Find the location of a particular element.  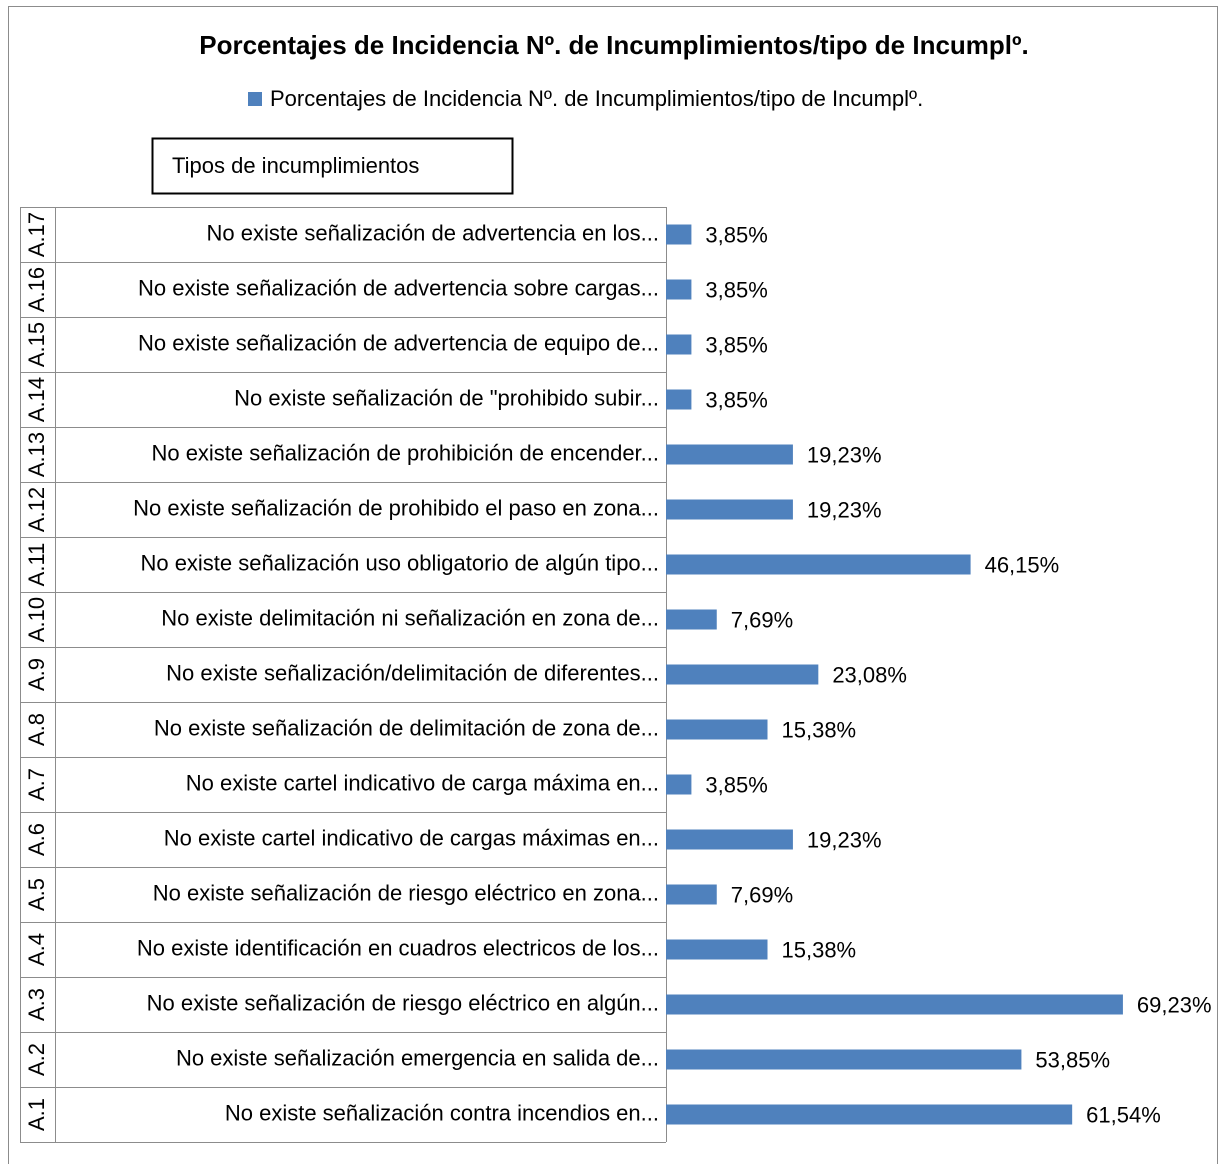

group-label: A.12 is located at coordinates (36, 509).